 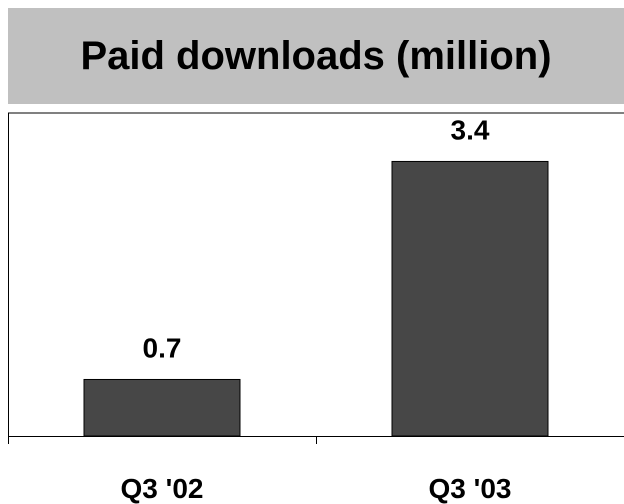 I want to click on x-tick-label-2: Q3 '03, so click(x=470, y=488).